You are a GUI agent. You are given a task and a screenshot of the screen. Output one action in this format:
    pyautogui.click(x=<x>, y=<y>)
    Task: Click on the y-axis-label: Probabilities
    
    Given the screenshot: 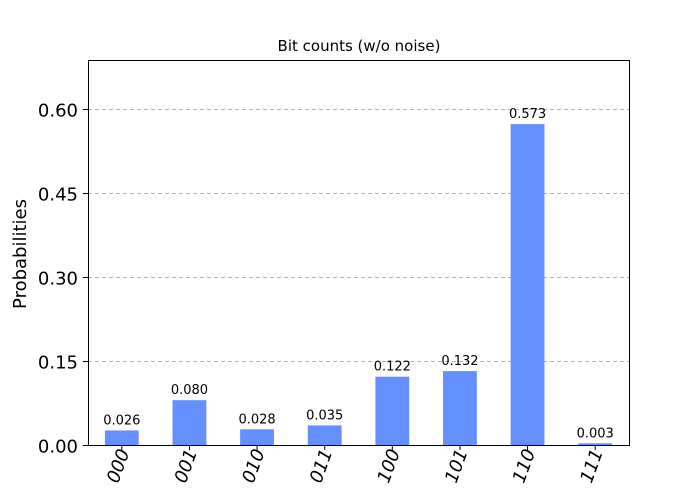 What is the action you would take?
    pyautogui.click(x=20, y=254)
    